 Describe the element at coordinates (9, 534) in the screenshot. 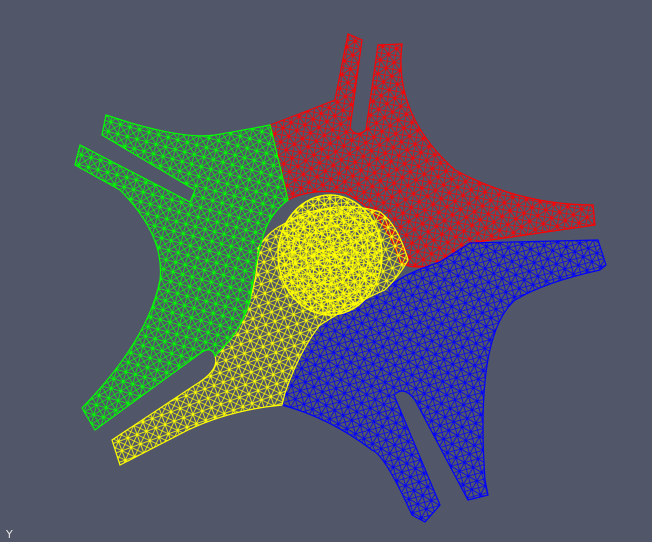

I see `axis-label-y: Y` at that location.